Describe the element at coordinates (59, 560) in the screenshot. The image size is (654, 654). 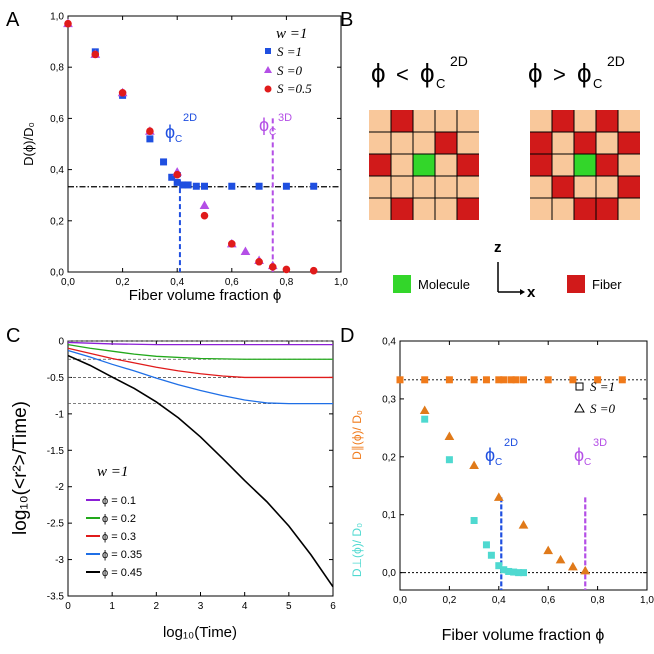
I see `panel-c-ytick-label: -3` at that location.